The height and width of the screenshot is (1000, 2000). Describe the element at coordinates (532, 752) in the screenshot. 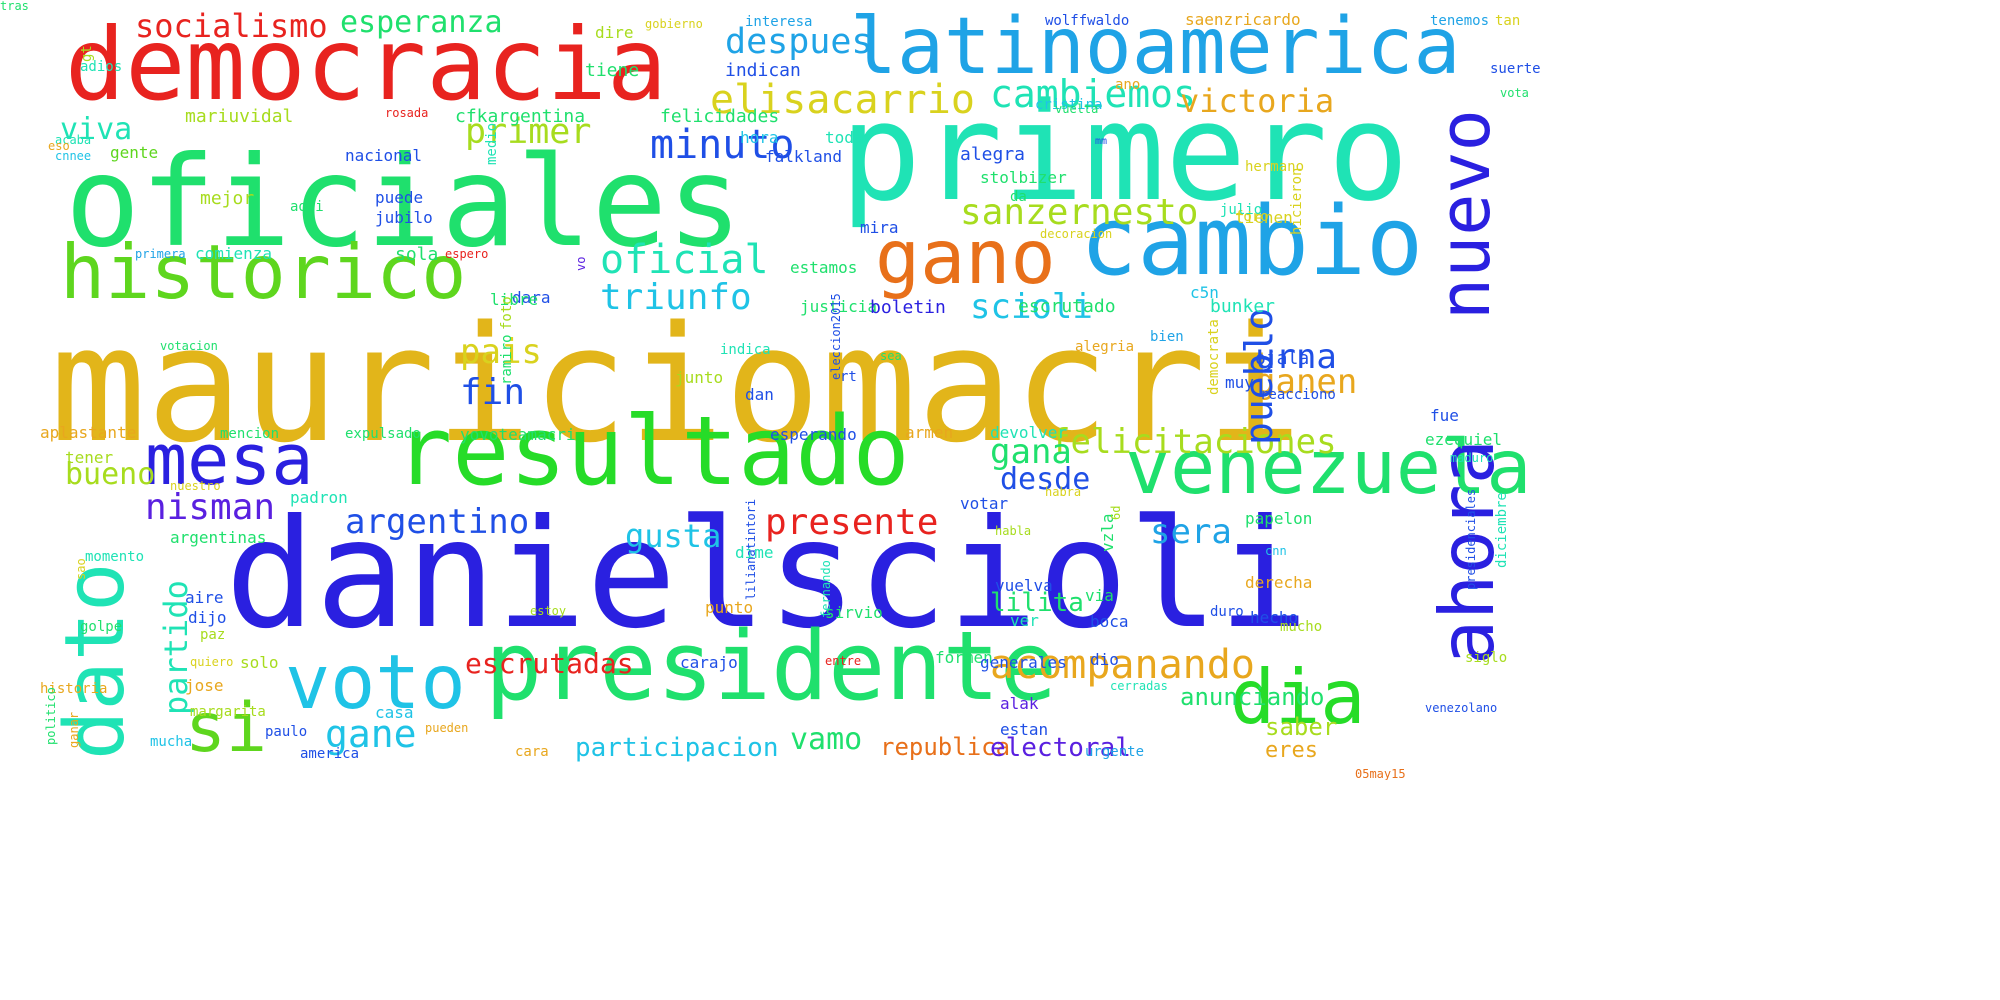

I see `cloud-word: cara` at that location.